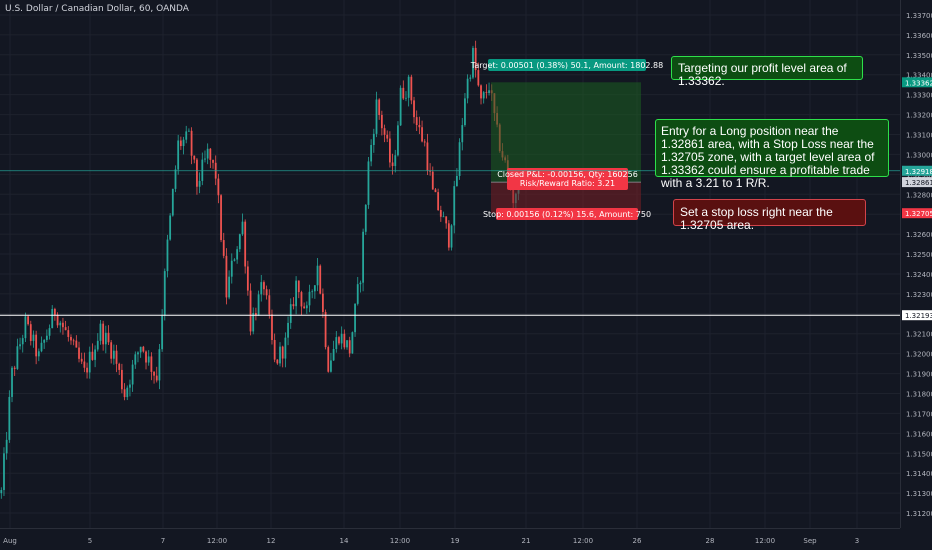 This screenshot has width=932, height=550. I want to click on time-tick-label: 12:00, so click(583, 541).